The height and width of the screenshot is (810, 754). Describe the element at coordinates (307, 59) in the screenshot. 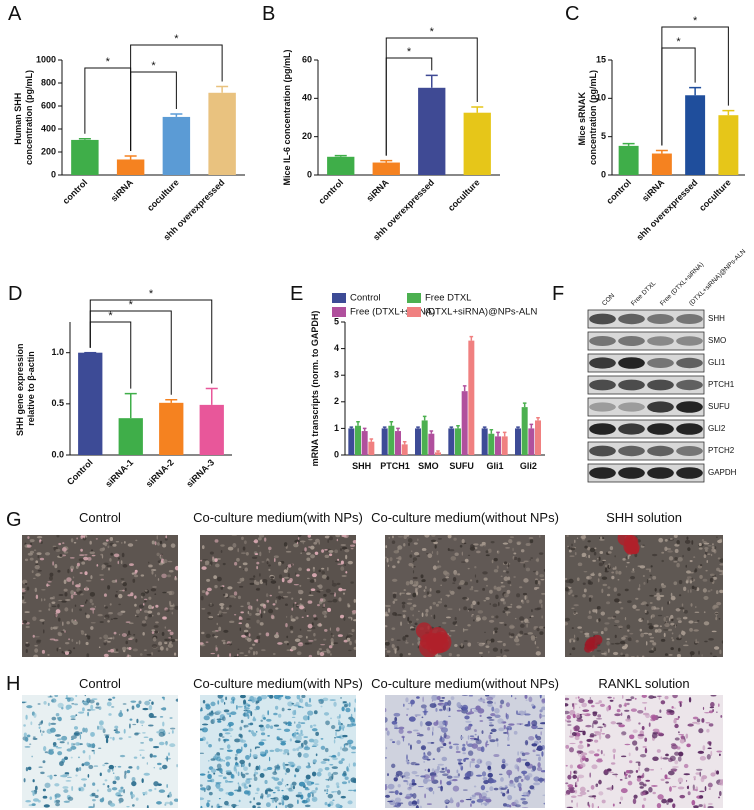

I see `y-tick-label: 60` at that location.